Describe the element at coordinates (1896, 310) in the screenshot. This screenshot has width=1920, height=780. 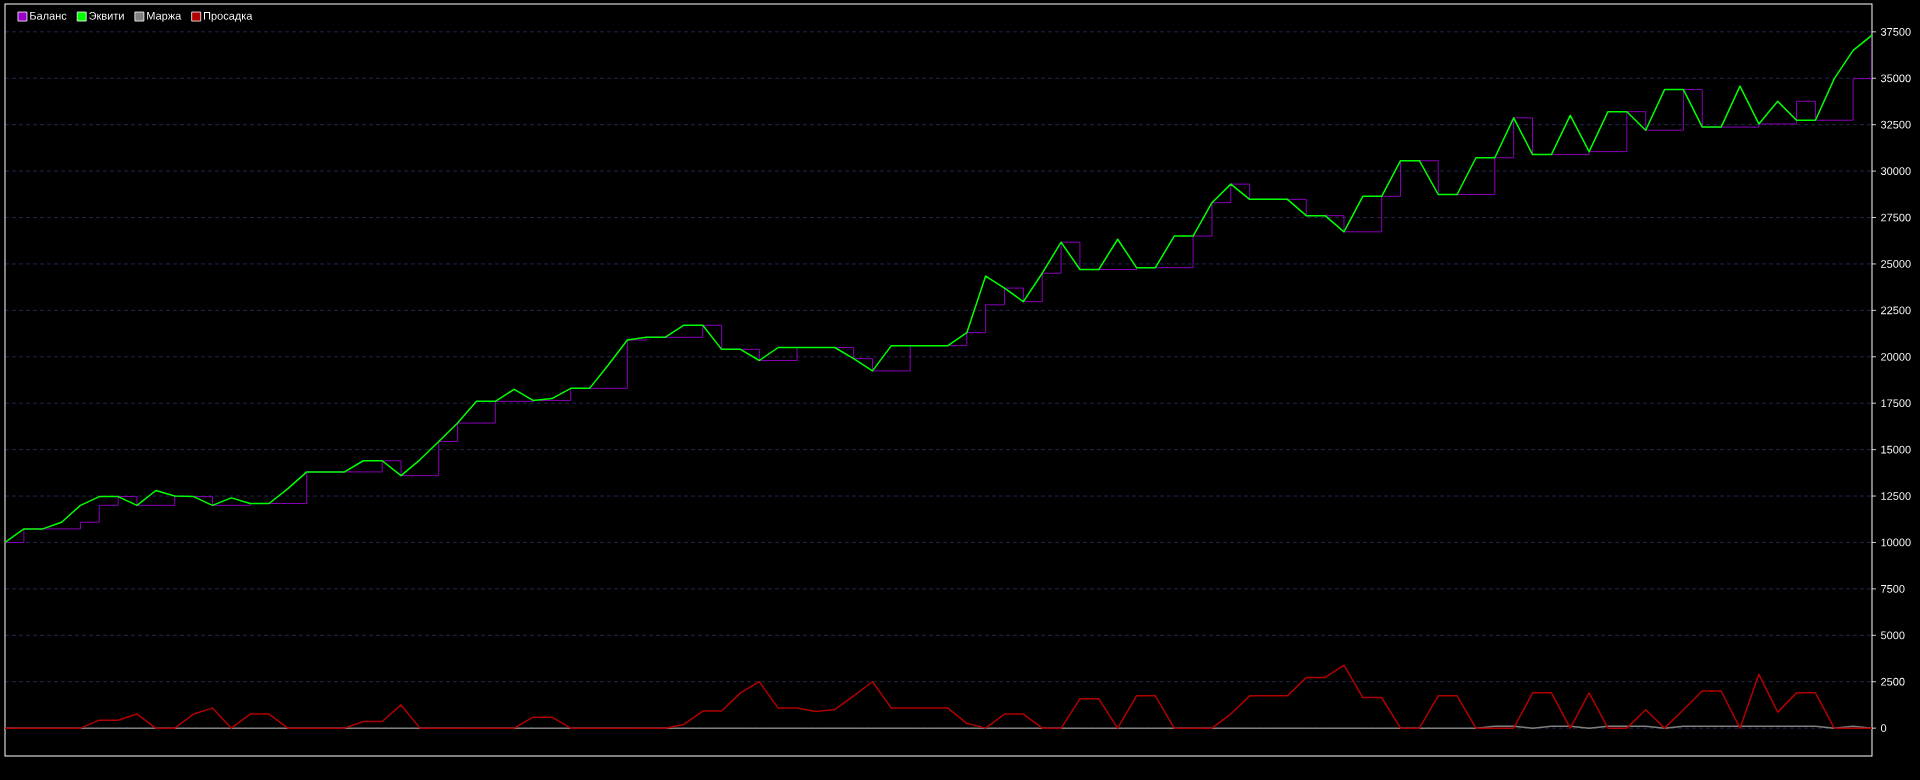
I see `y-tick-label: 22500` at that location.